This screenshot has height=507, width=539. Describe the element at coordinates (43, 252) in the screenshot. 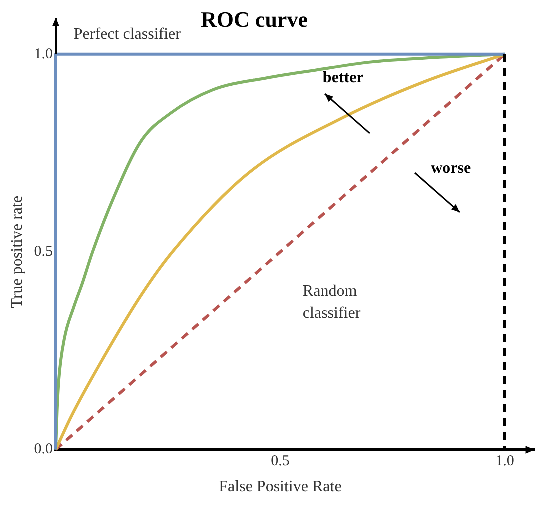

I see `y-tick-label: 0.5` at that location.